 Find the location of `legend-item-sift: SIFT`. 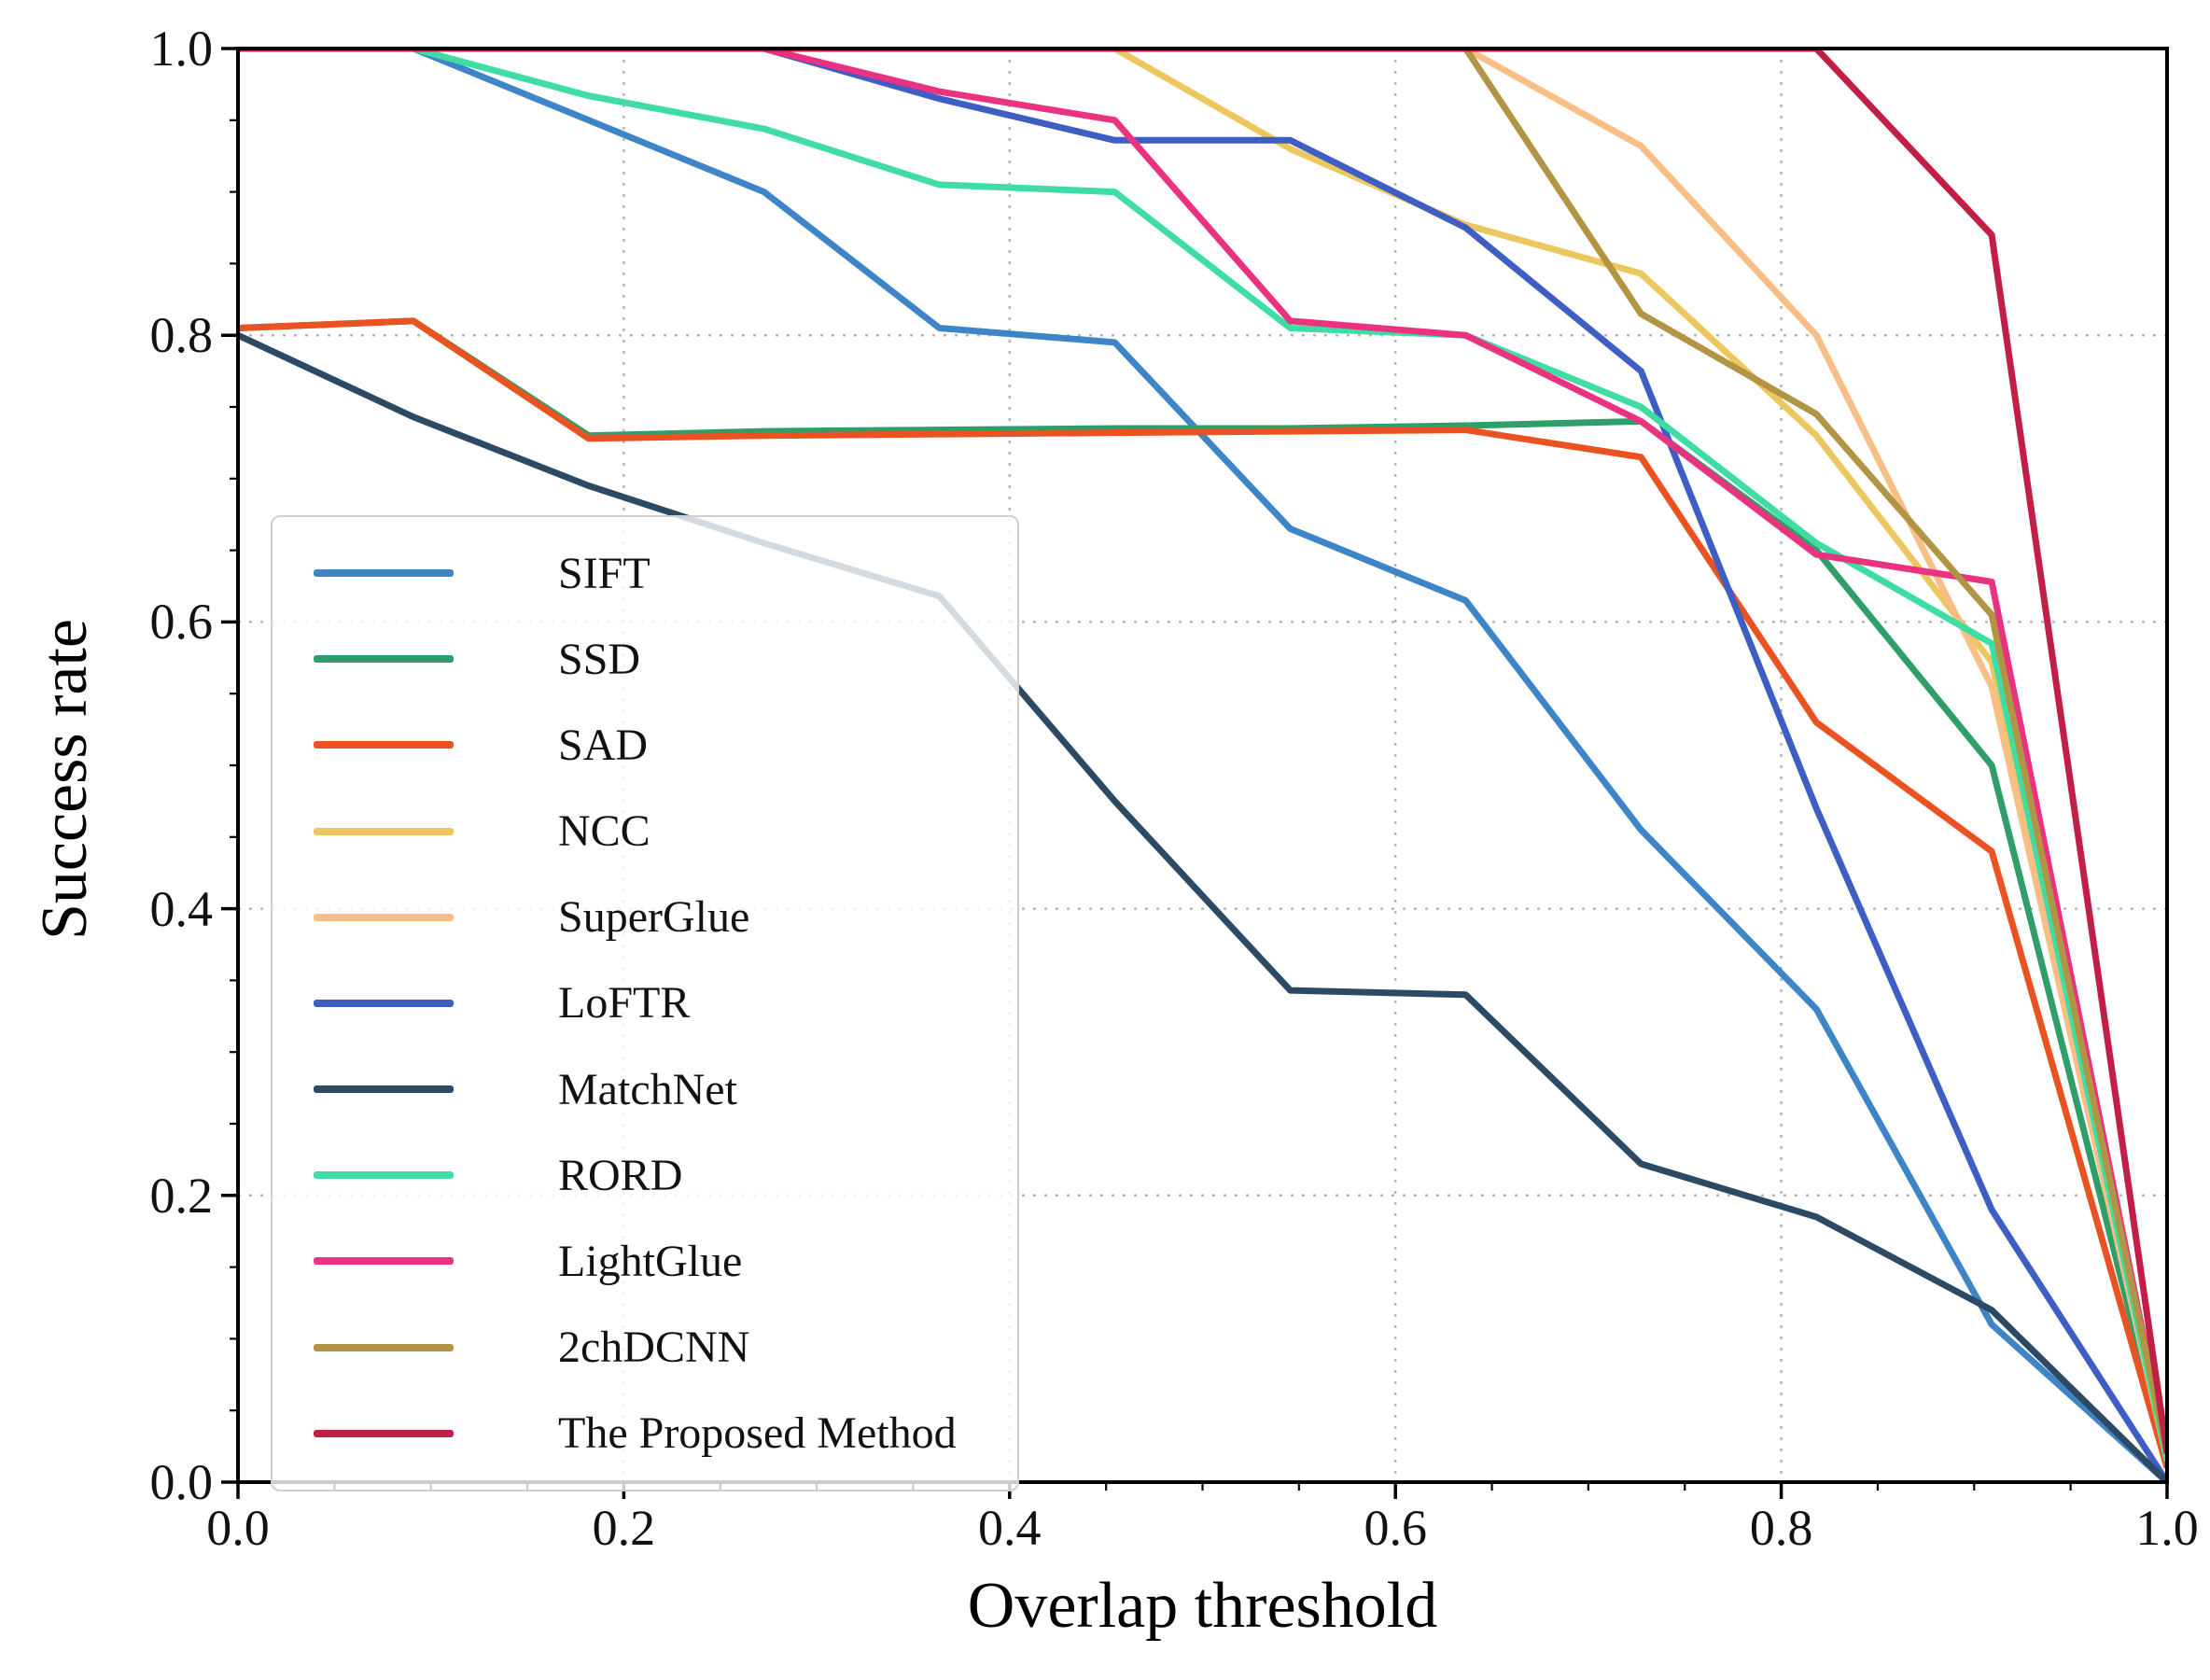

legend-item-sift: SIFT is located at coordinates (661, 573).